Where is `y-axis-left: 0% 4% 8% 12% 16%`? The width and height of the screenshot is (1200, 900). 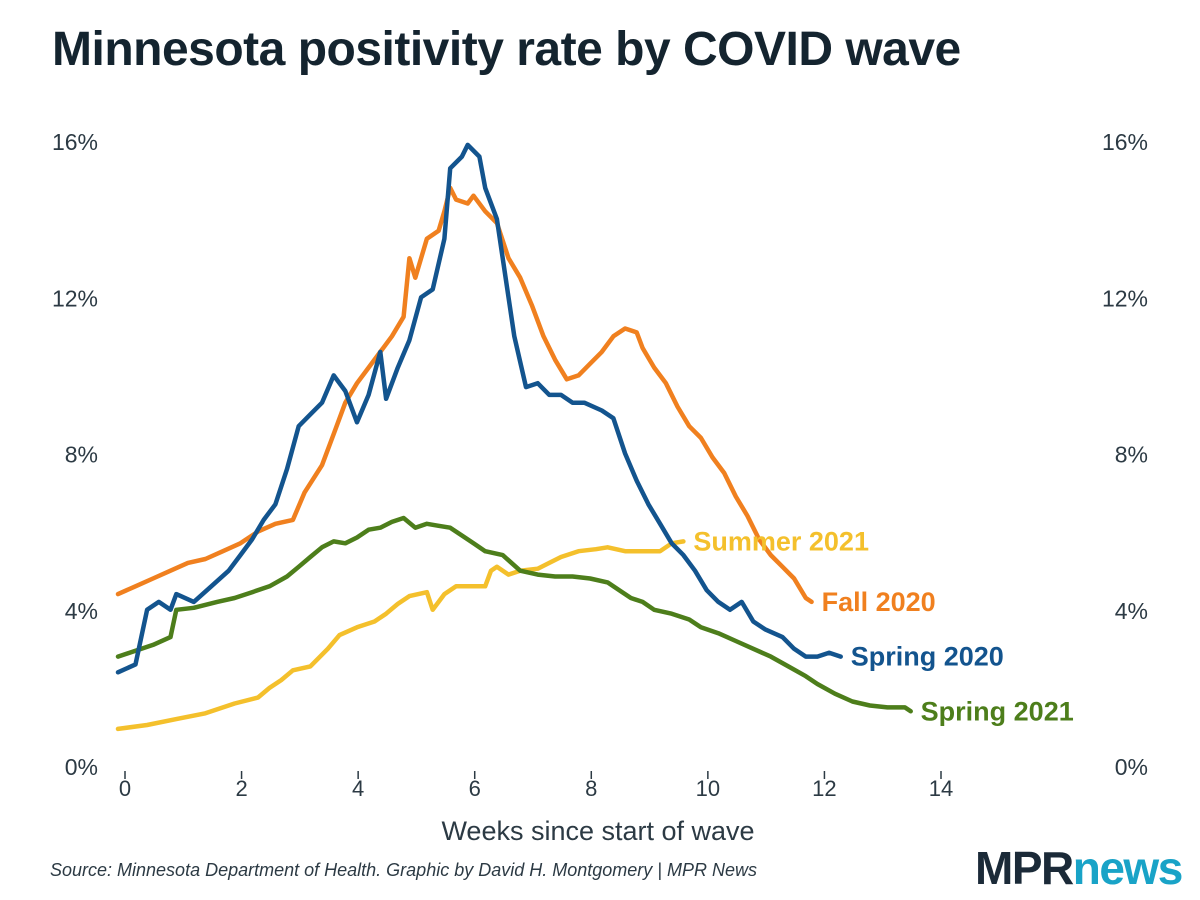
y-axis-left: 0% 4% 8% 12% 16% is located at coordinates (75, 454).